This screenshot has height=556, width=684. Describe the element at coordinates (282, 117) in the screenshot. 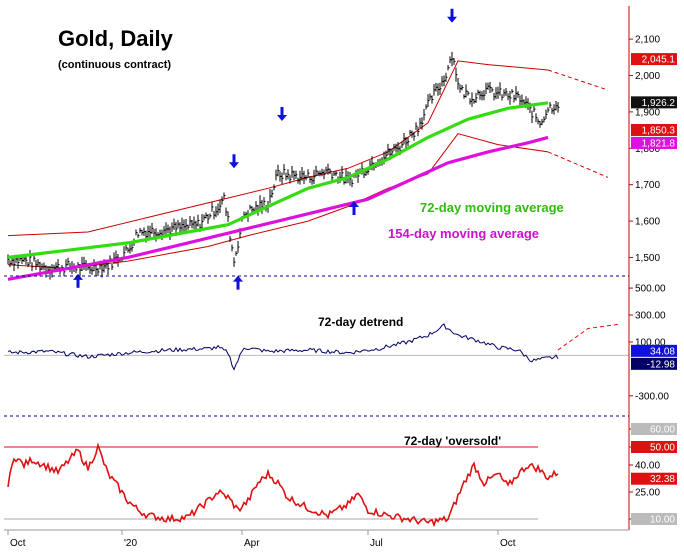

I see `arrow-down-1-head` at that location.